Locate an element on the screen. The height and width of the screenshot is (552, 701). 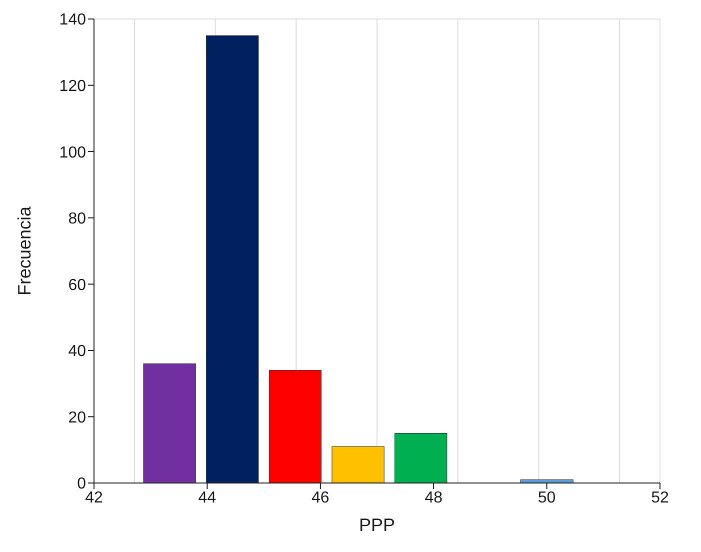
x-tick-label: 50 is located at coordinates (547, 497).